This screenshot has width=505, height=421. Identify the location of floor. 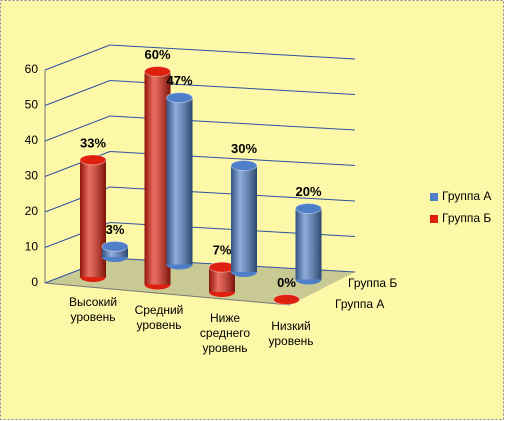
(200, 281).